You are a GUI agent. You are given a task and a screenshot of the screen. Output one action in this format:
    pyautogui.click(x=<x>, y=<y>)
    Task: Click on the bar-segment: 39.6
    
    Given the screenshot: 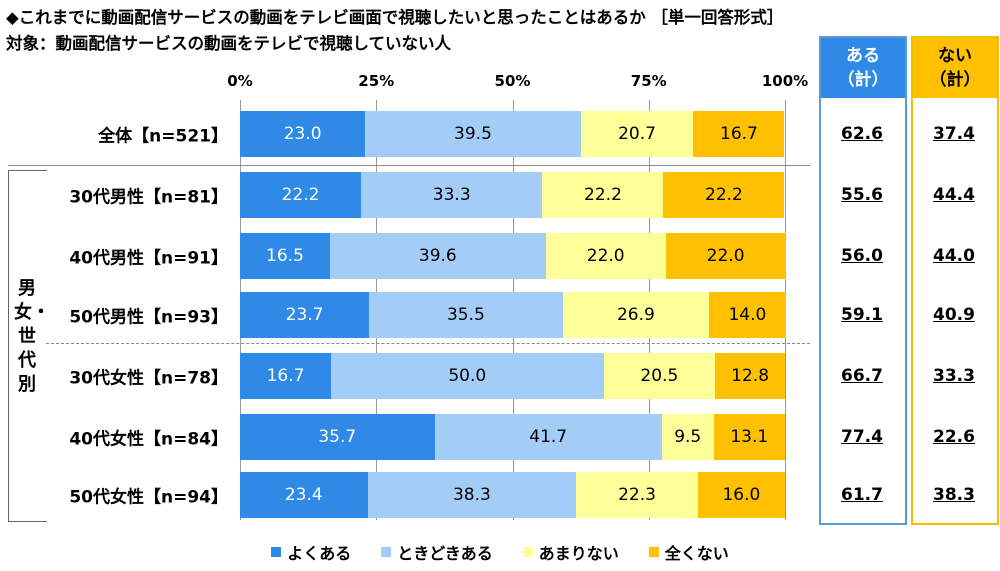 What is the action you would take?
    pyautogui.click(x=437, y=256)
    